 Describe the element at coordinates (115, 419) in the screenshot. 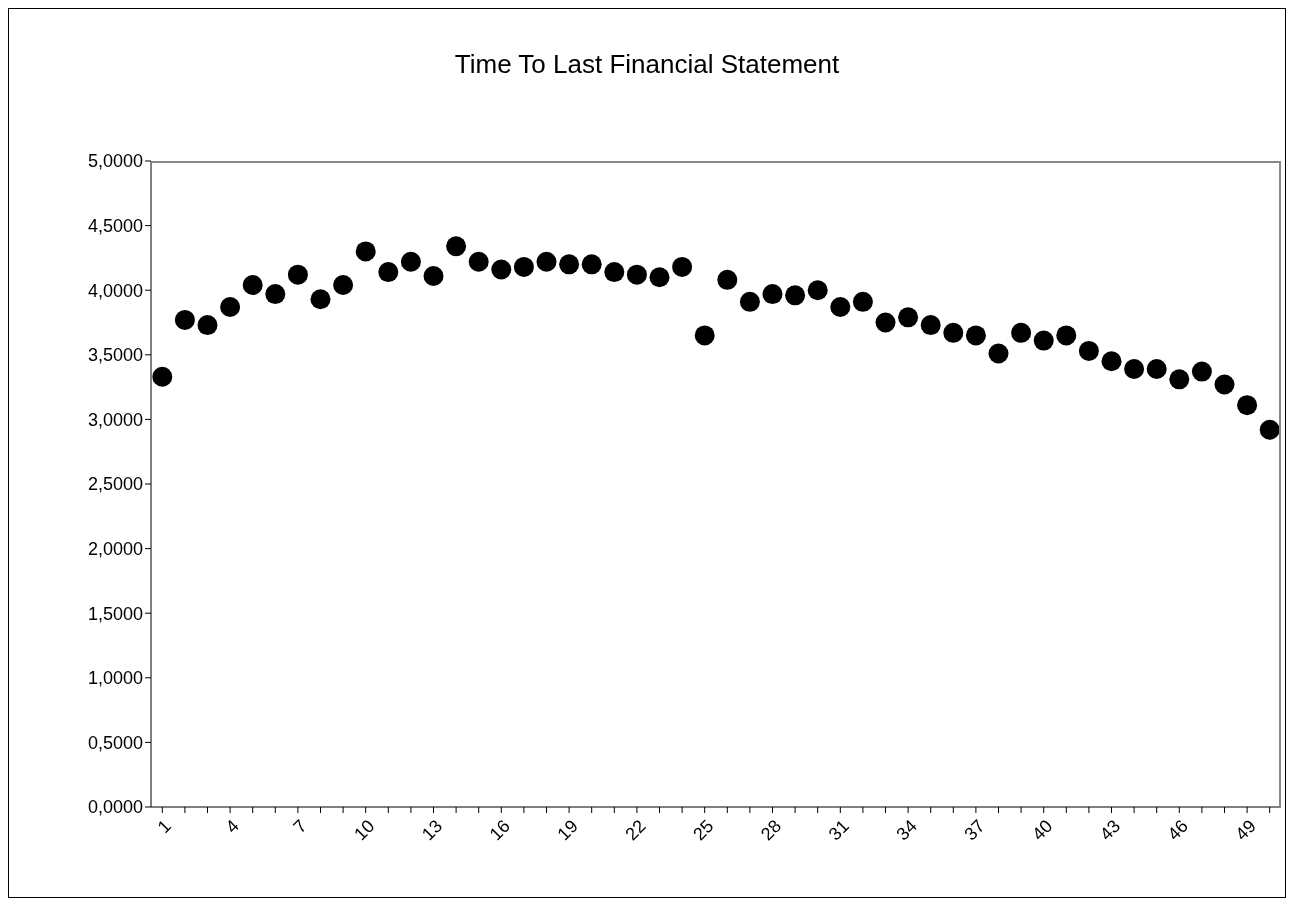

I see `y-tick-label: 3,0000` at that location.